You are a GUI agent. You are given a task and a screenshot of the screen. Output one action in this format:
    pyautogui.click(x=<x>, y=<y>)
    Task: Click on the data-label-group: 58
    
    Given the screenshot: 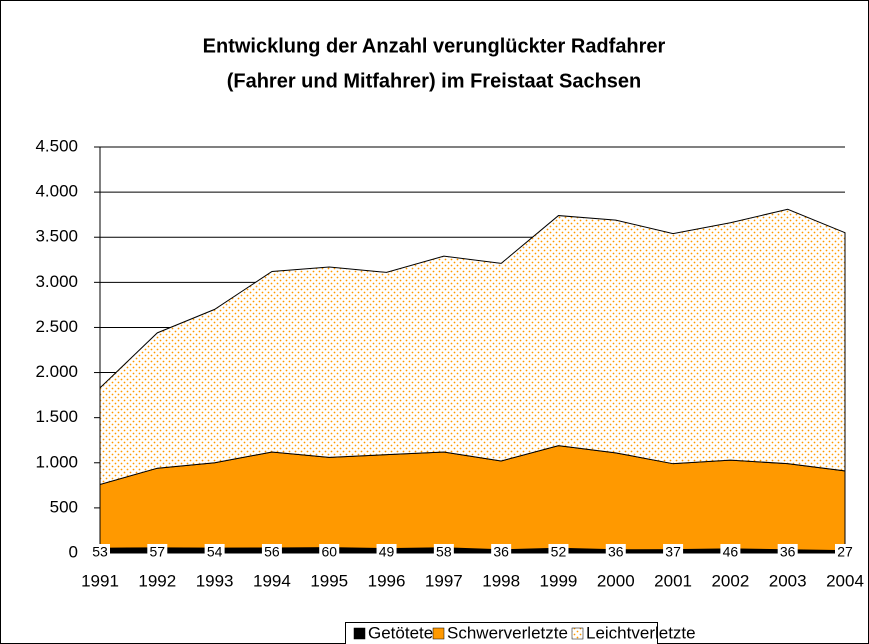 What is the action you would take?
    pyautogui.click(x=443, y=552)
    